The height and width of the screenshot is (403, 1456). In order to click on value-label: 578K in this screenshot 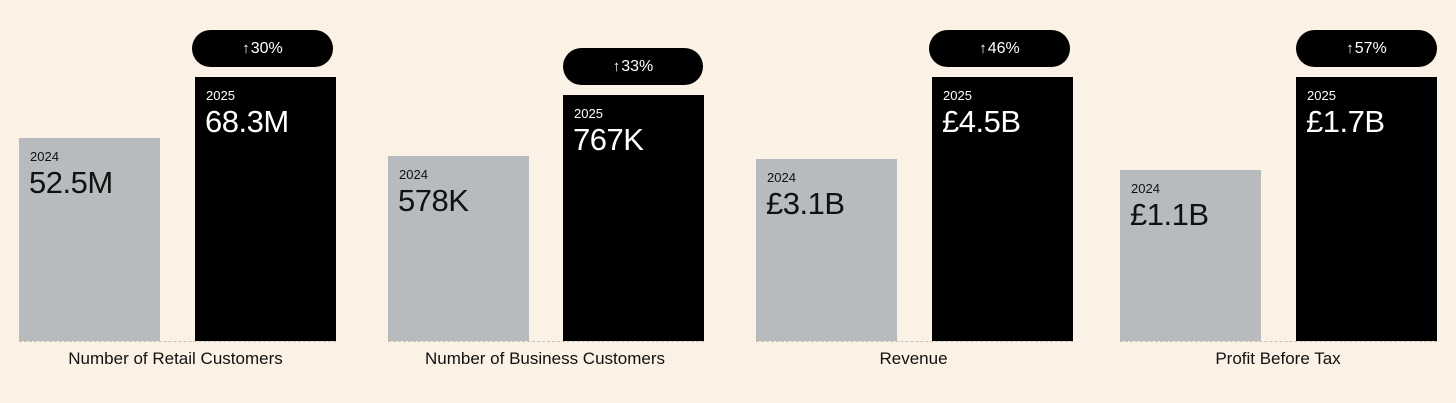, I will do `click(433, 200)`.